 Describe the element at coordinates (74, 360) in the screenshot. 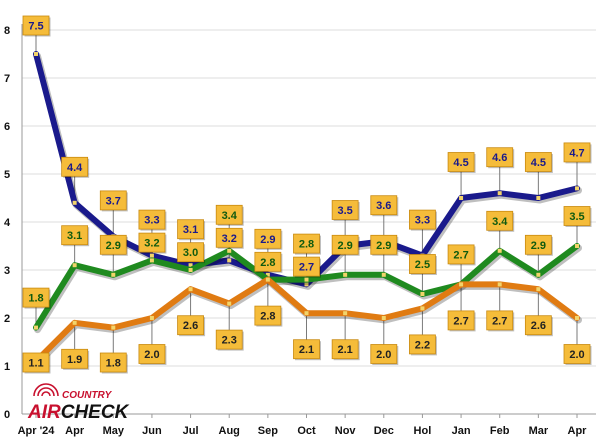

I see `data-label: 1.9` at that location.